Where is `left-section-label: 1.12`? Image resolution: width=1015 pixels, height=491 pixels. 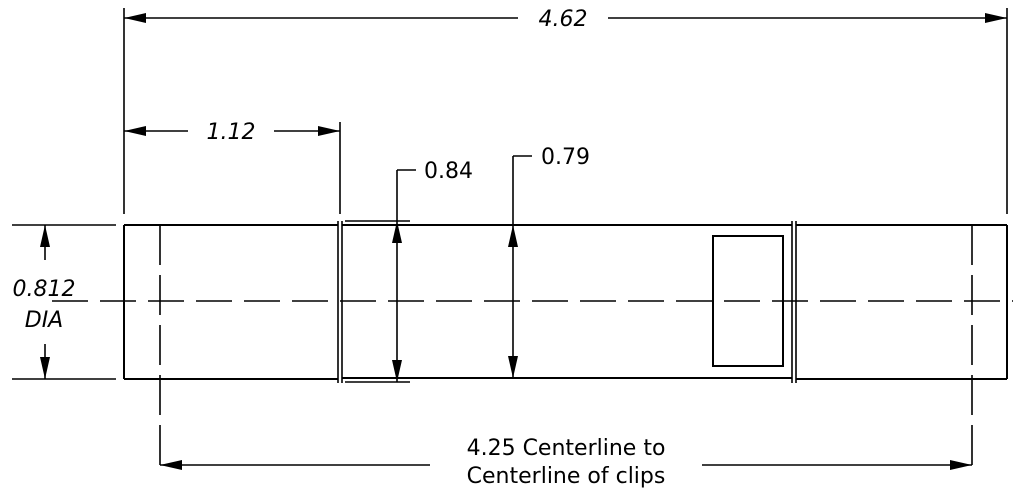 left-section-label: 1.12 is located at coordinates (231, 132).